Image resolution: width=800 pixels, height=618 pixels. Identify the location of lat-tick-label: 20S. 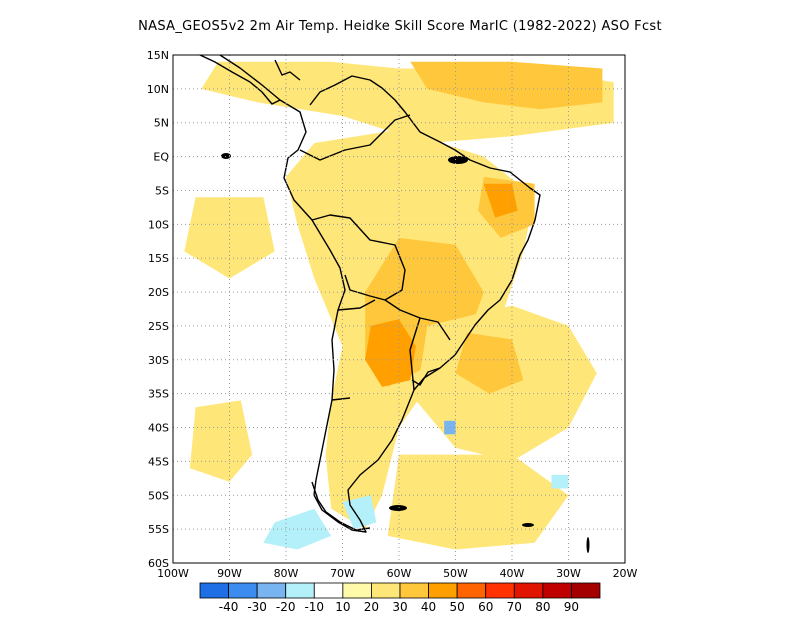
(158, 292).